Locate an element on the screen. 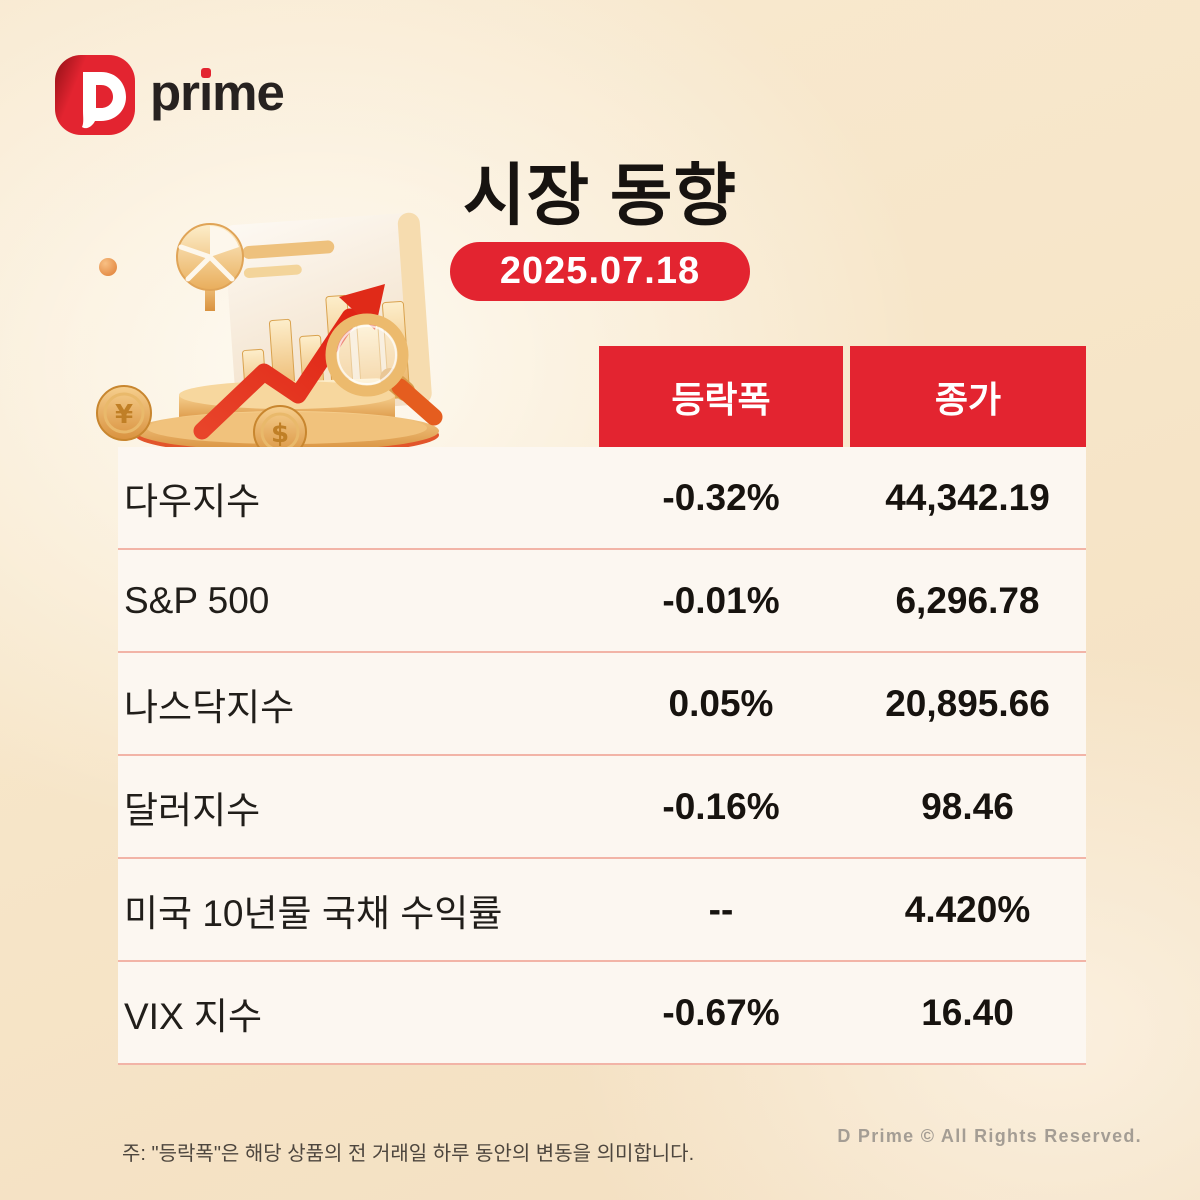 The height and width of the screenshot is (1200, 1200). logo-text-i: ı is located at coordinates (206, 92).